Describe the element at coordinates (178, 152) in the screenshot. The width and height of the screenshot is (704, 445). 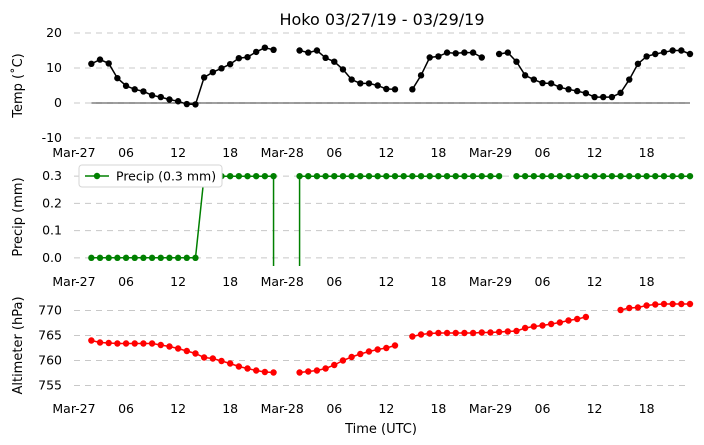
I see `temp-x-tick-label: 12` at that location.